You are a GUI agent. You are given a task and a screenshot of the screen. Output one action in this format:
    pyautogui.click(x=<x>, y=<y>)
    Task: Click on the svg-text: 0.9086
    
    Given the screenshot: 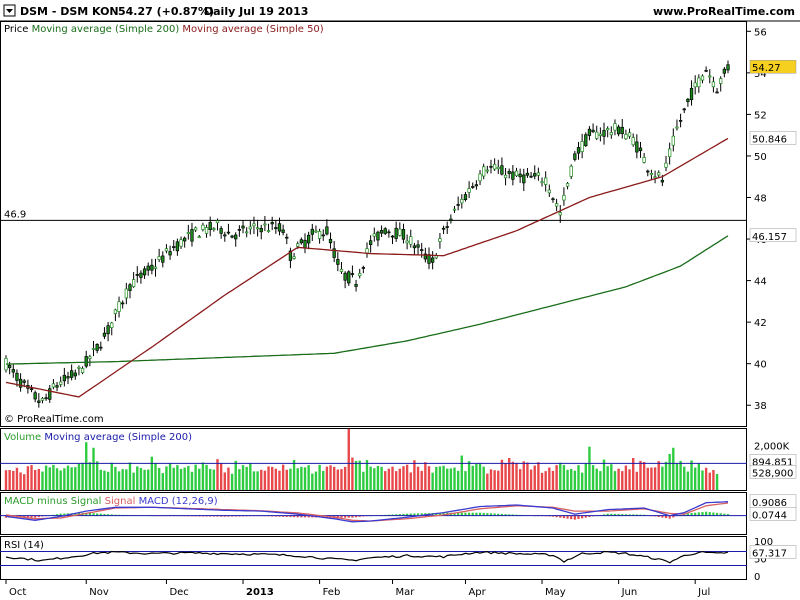 What is the action you would take?
    pyautogui.click(x=769, y=503)
    